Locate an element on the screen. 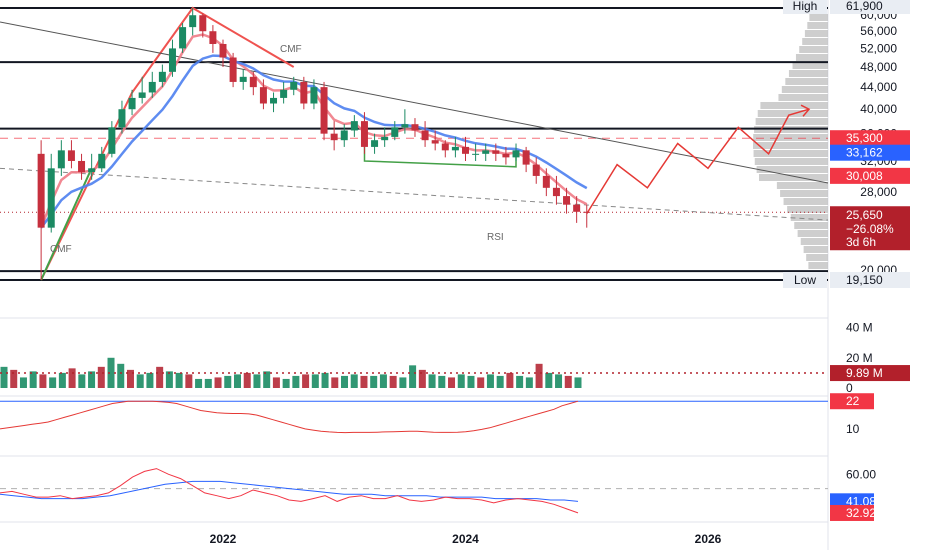 The width and height of the screenshot is (932, 550). time-axis: 2022 2024 2026 is located at coordinates (466, 539).